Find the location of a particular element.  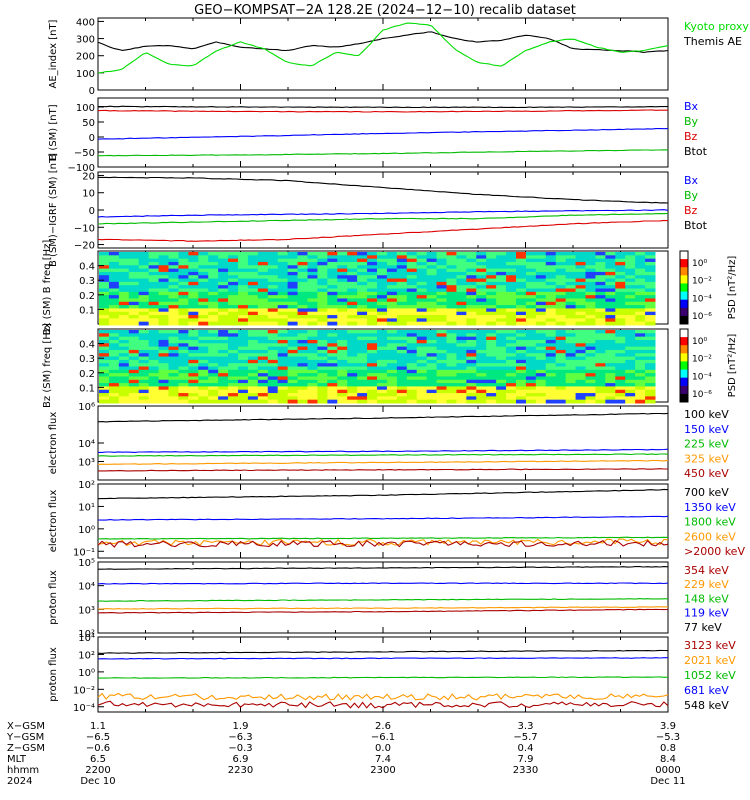

y-tick-label: 10³ is located at coordinates (86, 610).